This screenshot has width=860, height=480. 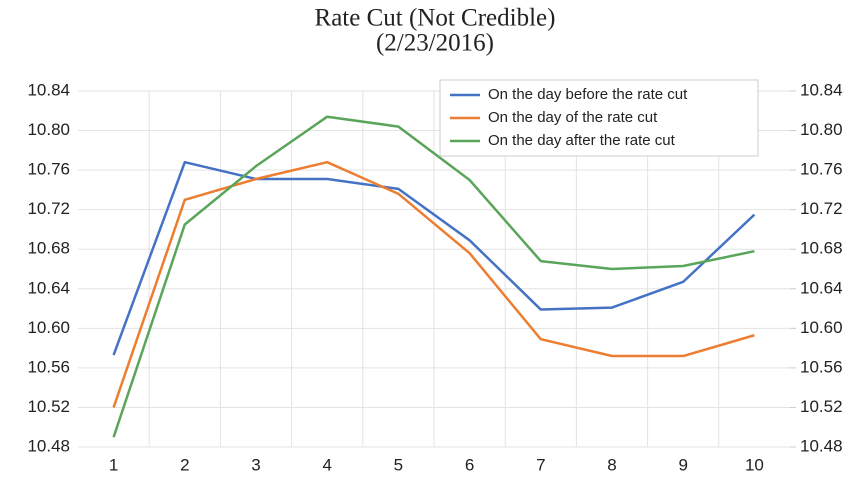 What do you see at coordinates (48, 327) in the screenshot?
I see `y-tick-label: 10.60` at bounding box center [48, 327].